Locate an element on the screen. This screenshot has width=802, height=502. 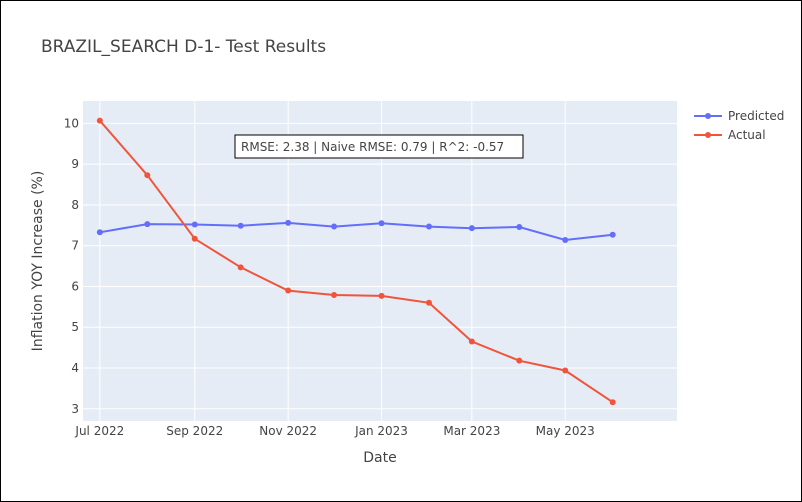
annotation-box is located at coordinates (379, 146).